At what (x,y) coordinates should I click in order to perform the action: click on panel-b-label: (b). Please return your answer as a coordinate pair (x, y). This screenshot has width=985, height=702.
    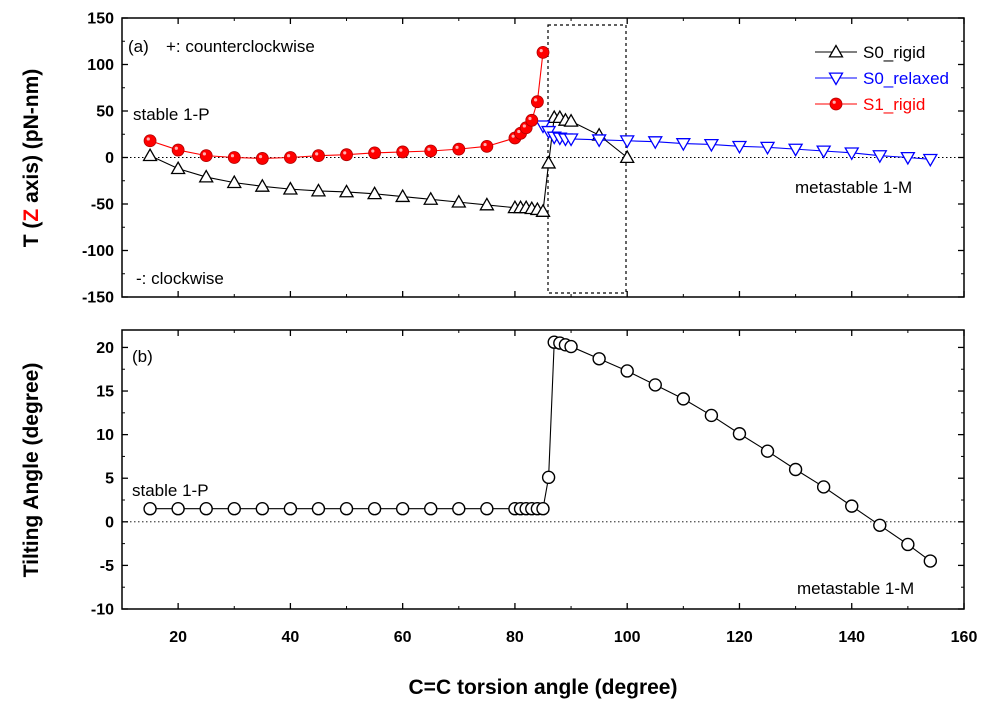
    Looking at the image, I should click on (142, 356).